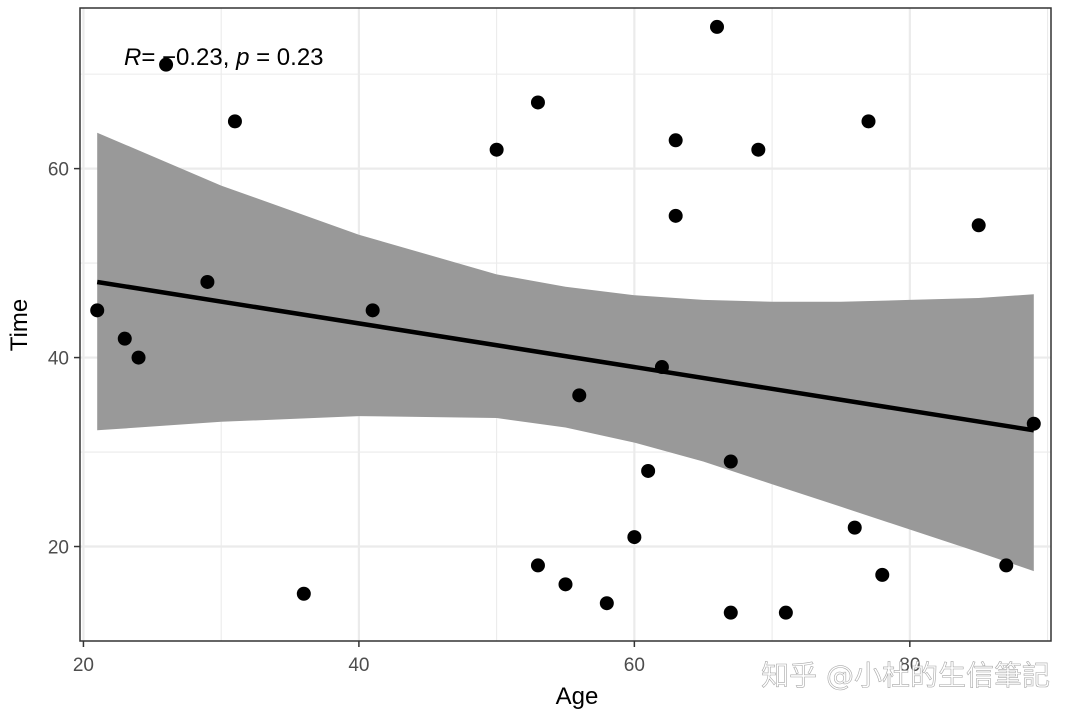  What do you see at coordinates (286, 57) in the screenshot?
I see `p-value: = 0.23` at bounding box center [286, 57].